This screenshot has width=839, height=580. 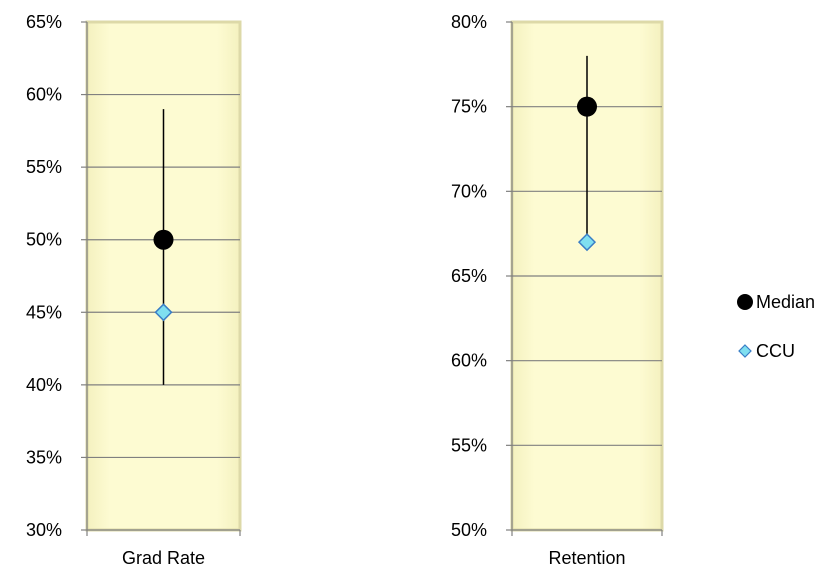 What do you see at coordinates (44, 457) in the screenshot?
I see `y-tick-label: 35%` at bounding box center [44, 457].